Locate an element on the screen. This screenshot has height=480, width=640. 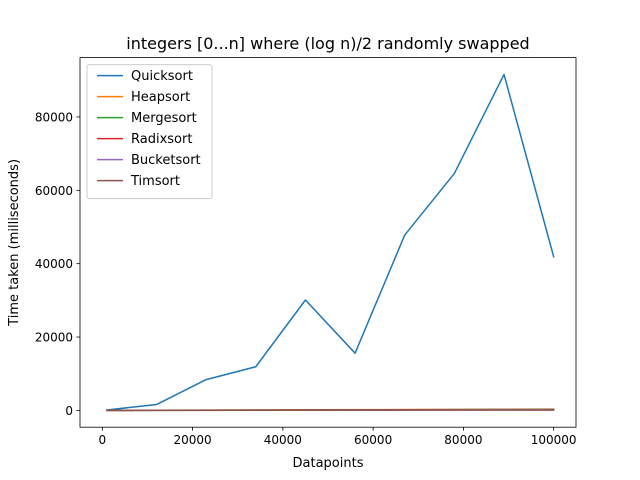
legend-label-timsort: Timsort is located at coordinates (155, 181).